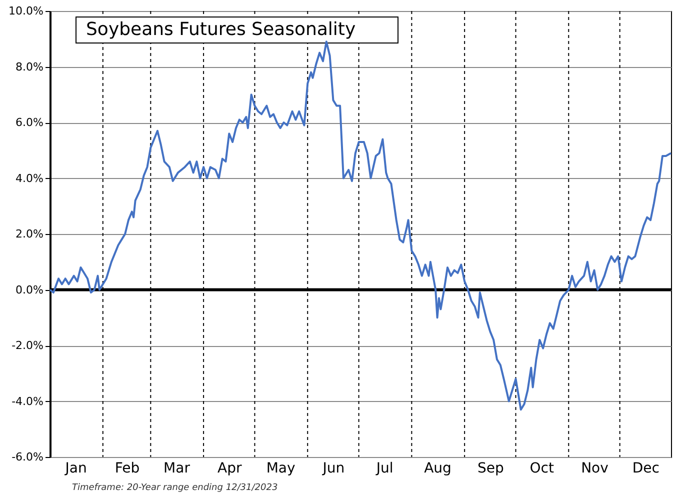 Image resolution: width=682 pixels, height=495 pixels. I want to click on x-tick-label: Oct, so click(542, 468).